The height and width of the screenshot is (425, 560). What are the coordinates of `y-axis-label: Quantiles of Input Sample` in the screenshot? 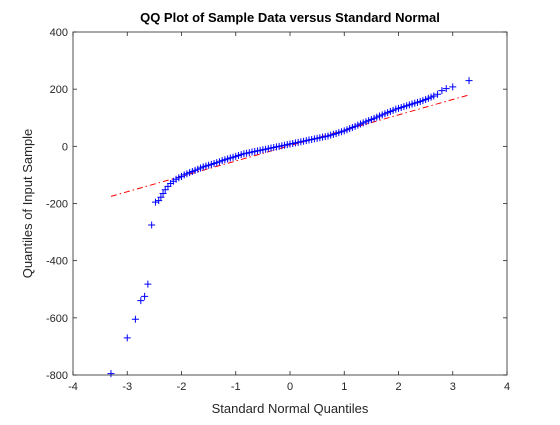 It's located at (27, 204).